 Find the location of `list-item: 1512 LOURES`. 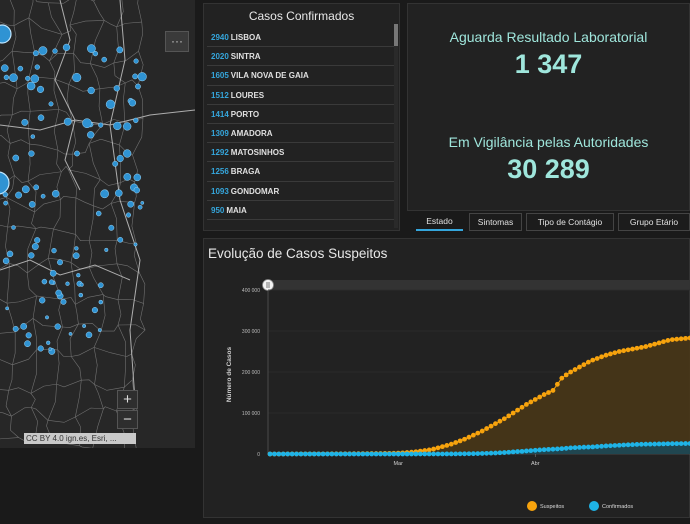

list-item: 1512 LOURES is located at coordinates (301, 95).